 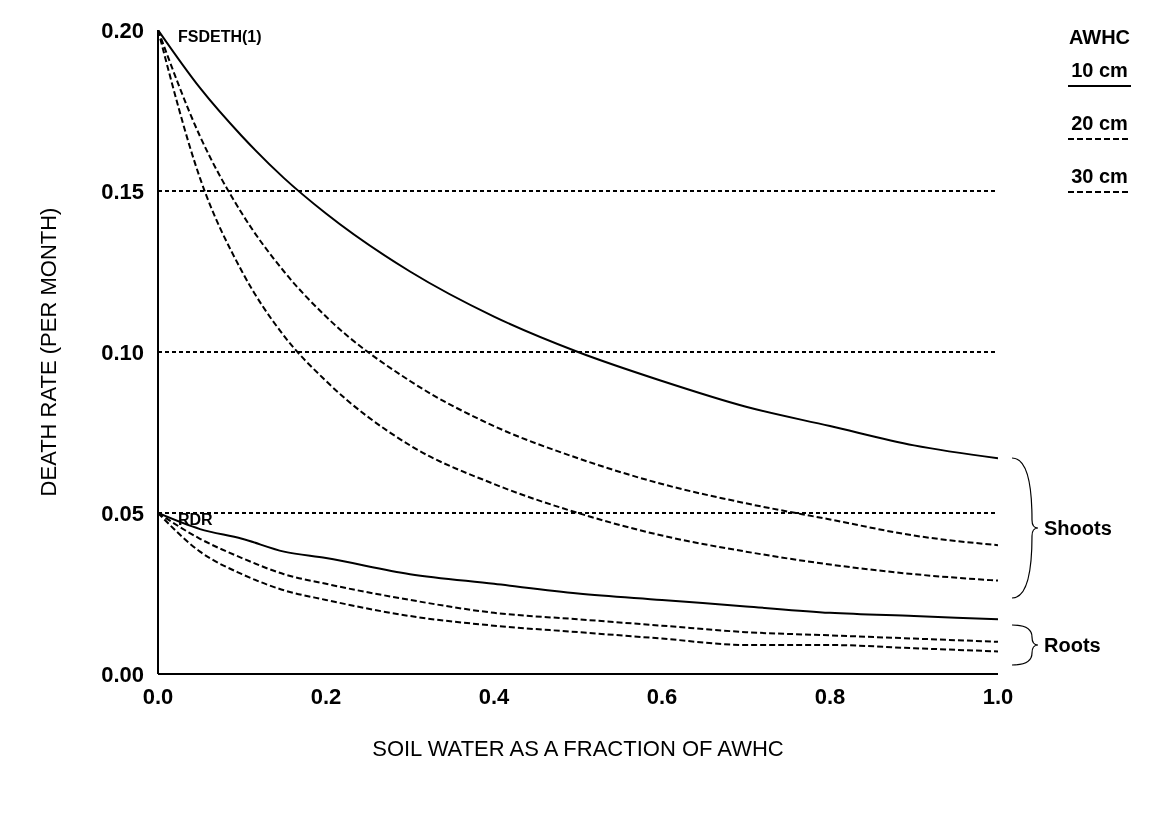 What do you see at coordinates (122, 191) in the screenshot?
I see `y-tick-label: 0.15` at bounding box center [122, 191].